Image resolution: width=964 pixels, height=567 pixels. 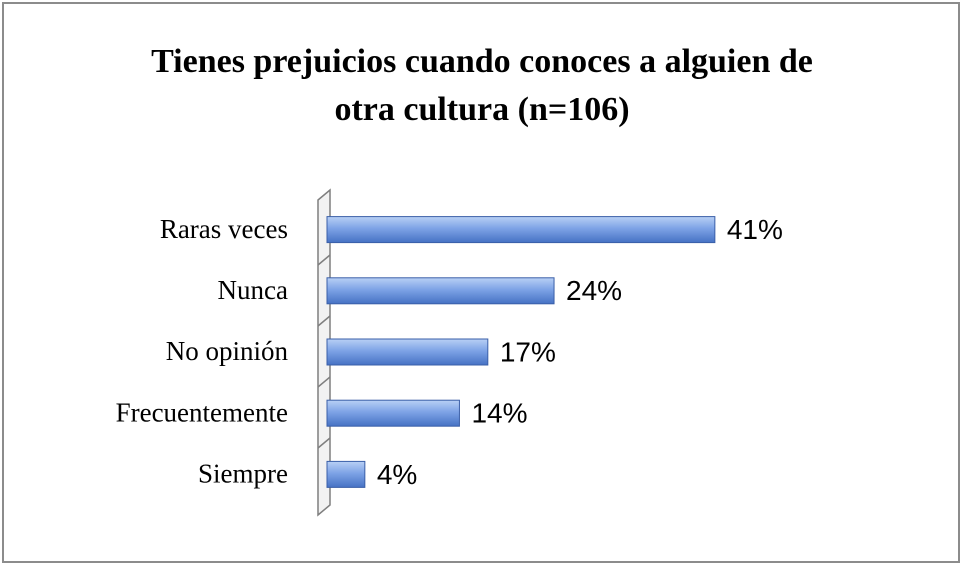 I want to click on value-label: 17%, so click(x=528, y=351).